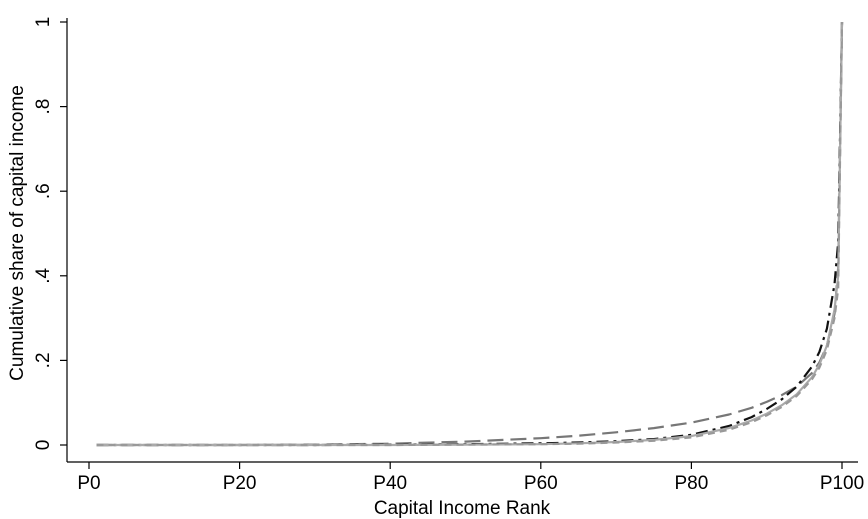  Describe the element at coordinates (43, 107) in the screenshot. I see `y-tick-label: .8` at that location.